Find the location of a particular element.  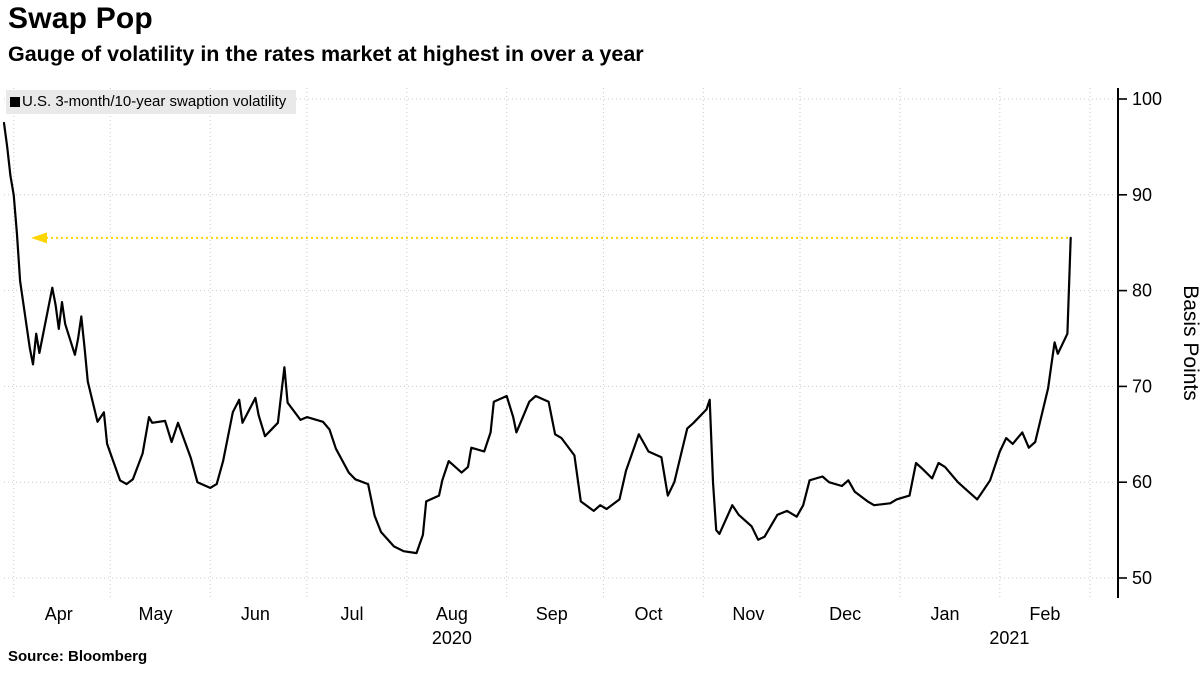

x-month-label: Oct is located at coordinates (648, 614).